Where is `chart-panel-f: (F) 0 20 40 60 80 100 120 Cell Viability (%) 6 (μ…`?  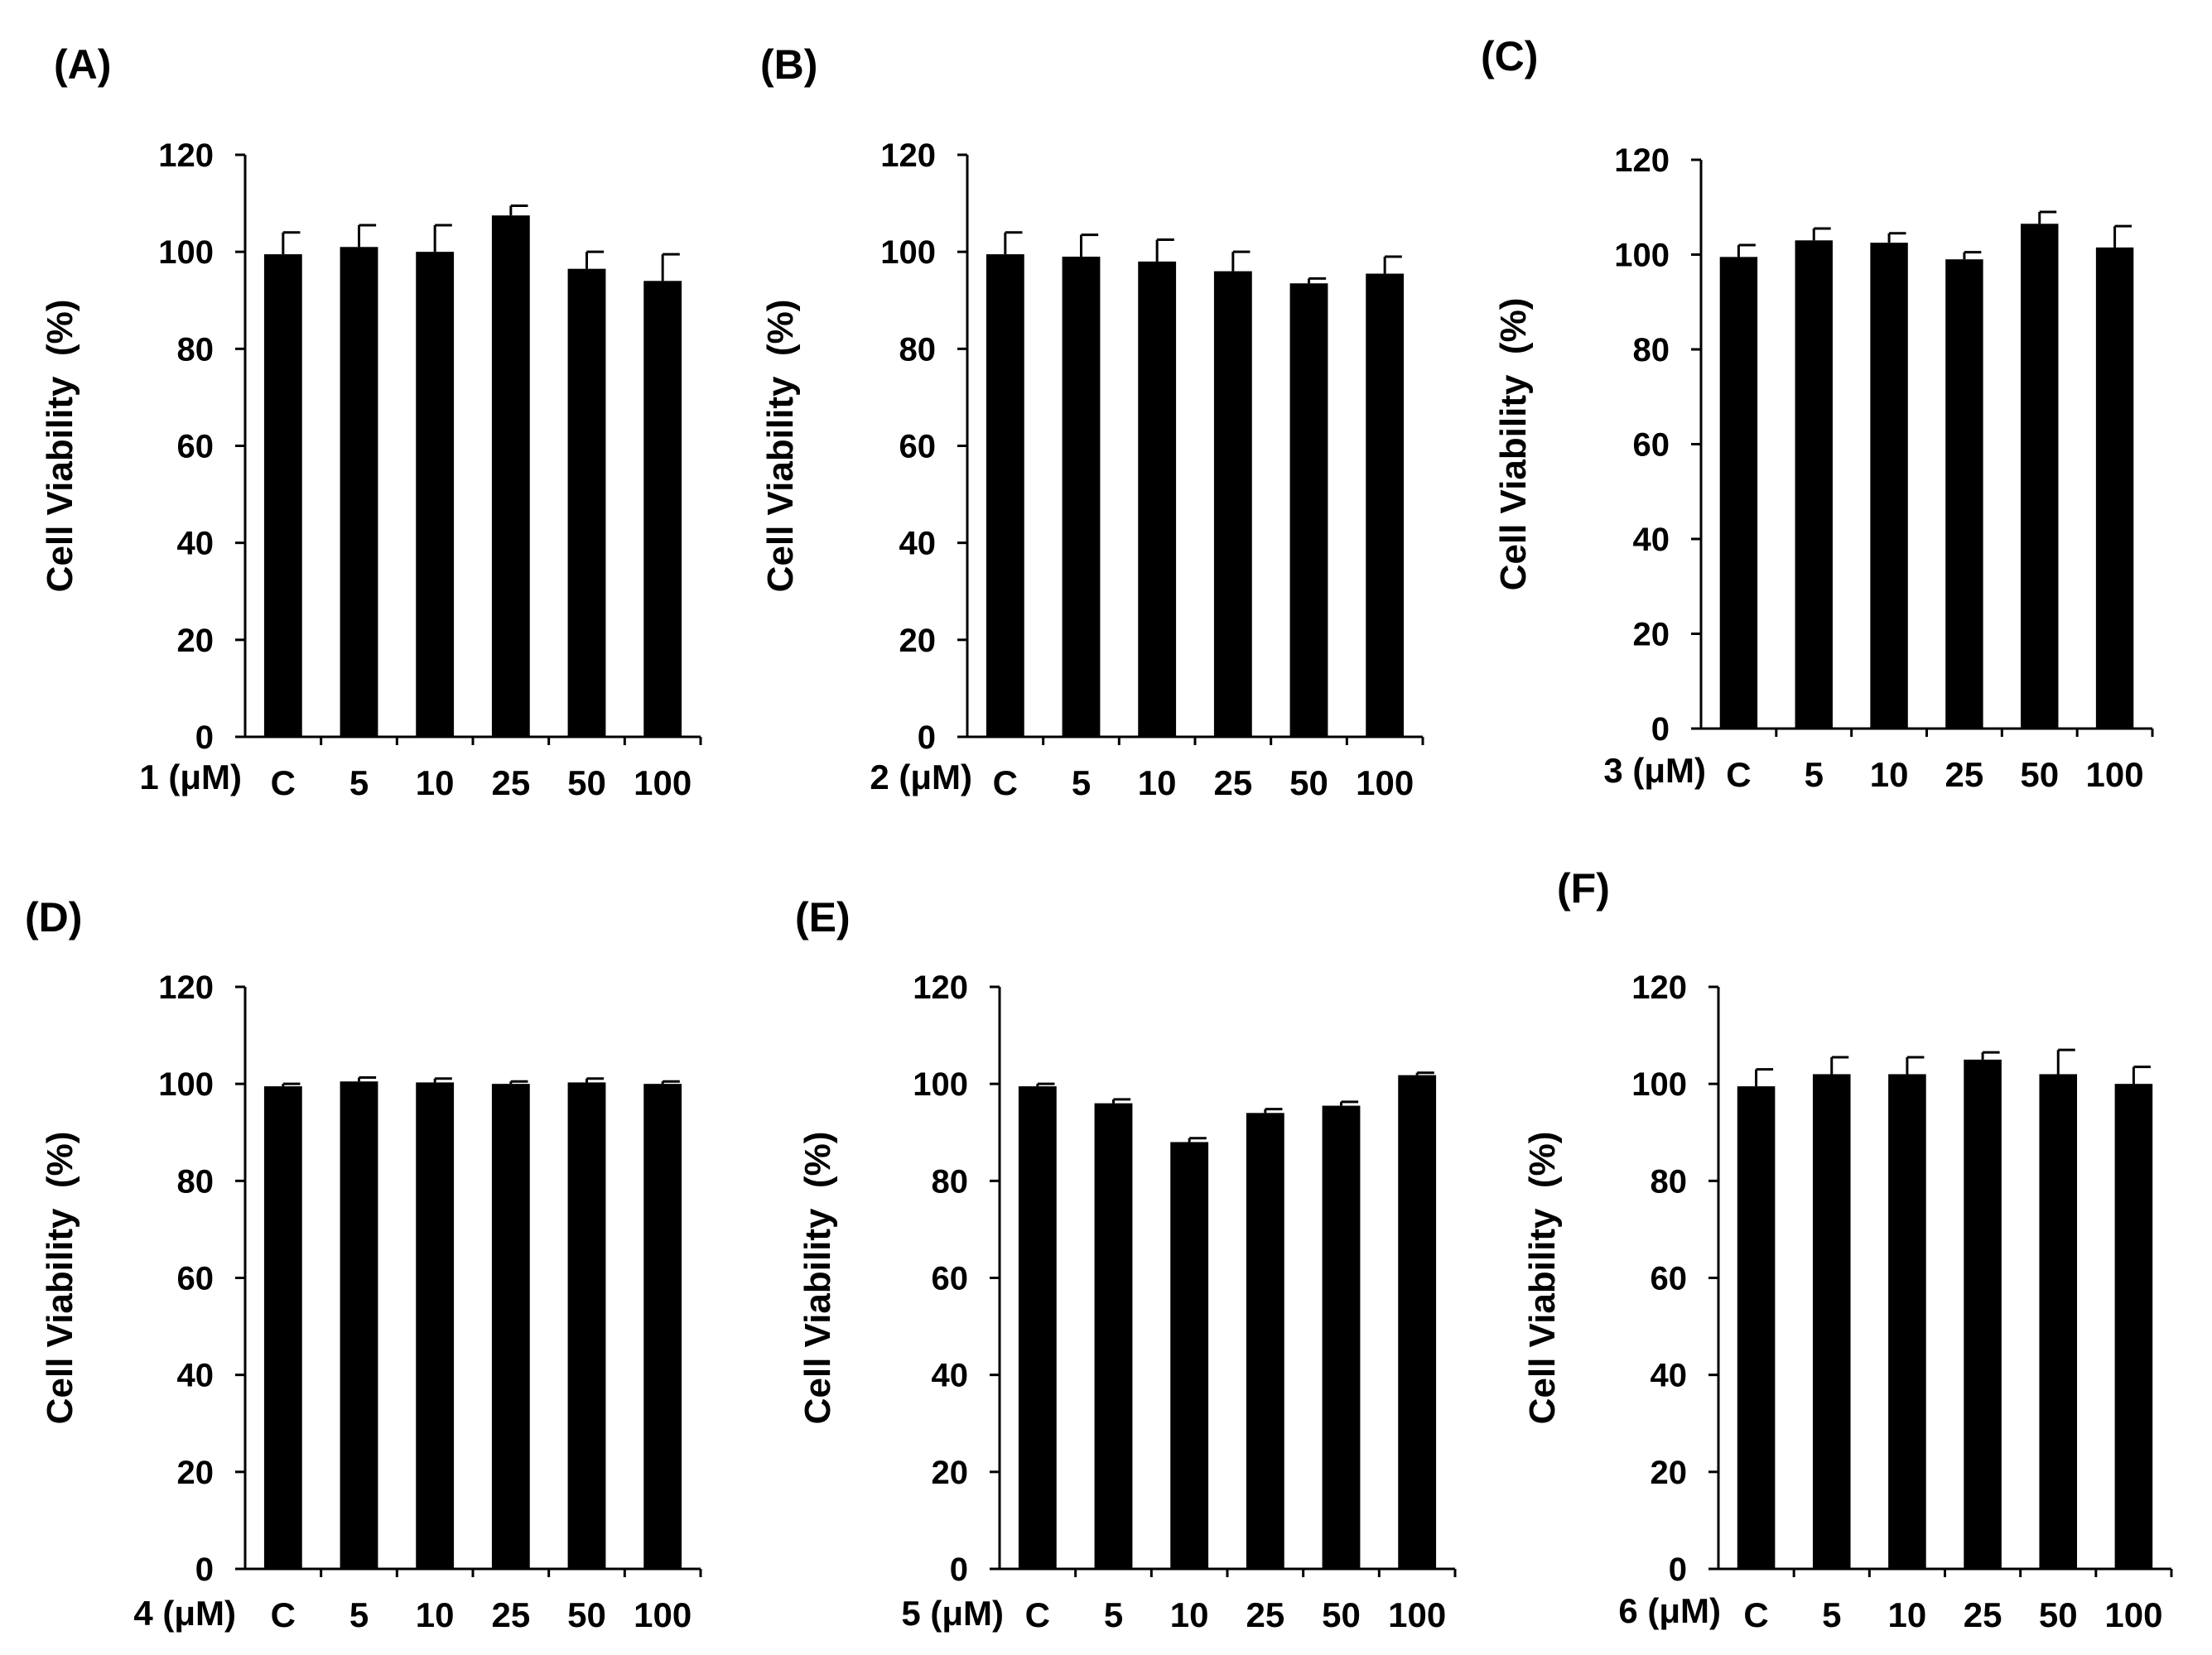 chart-panel-f: (F) 0 20 40 60 80 100 120 Cell Viability (%) 6 (μ… is located at coordinates (1847, 1249).